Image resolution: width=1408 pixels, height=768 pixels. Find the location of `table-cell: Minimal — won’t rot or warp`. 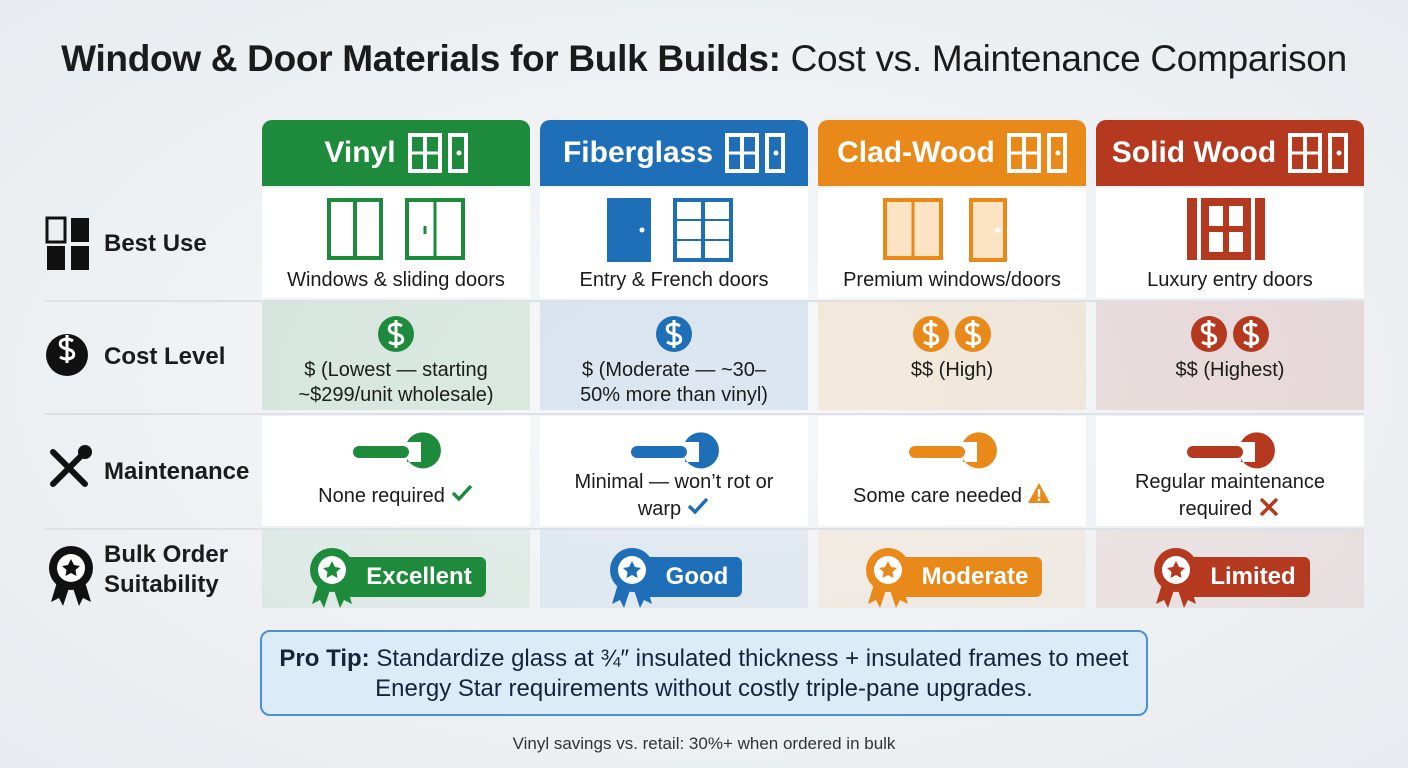

table-cell: Minimal — won’t rot or warp is located at coordinates (674, 471).